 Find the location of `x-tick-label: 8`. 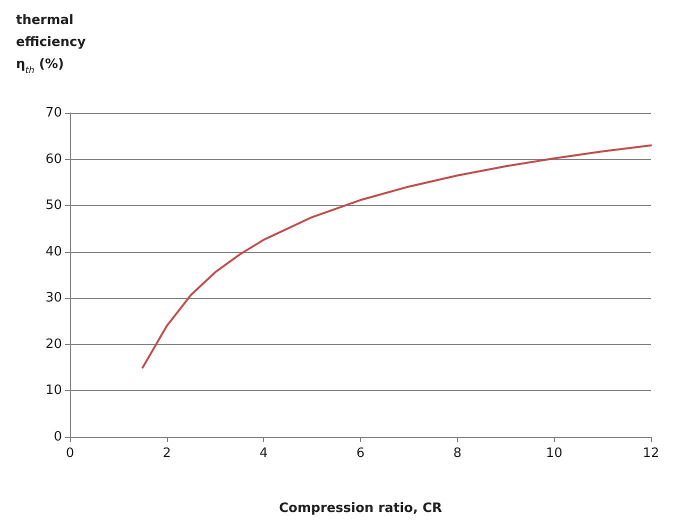

x-tick-label: 8 is located at coordinates (457, 453).